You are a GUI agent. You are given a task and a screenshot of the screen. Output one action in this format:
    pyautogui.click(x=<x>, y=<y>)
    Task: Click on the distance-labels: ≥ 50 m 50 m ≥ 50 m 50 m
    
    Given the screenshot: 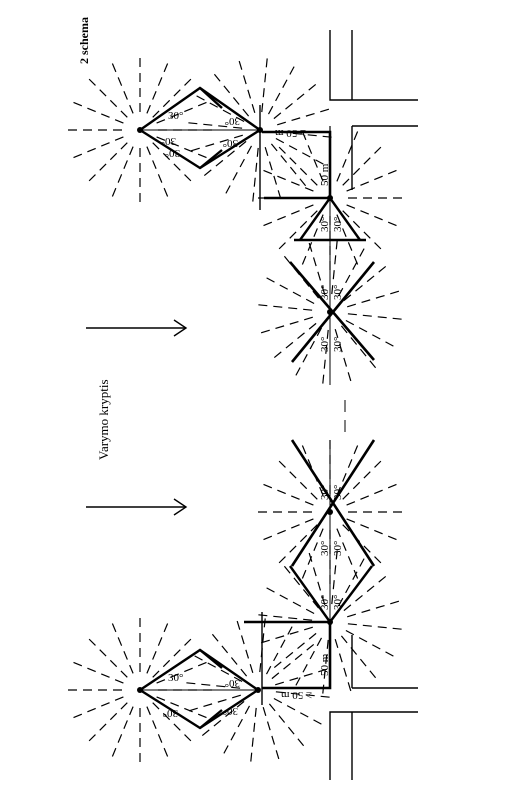 What is the action you would take?
    pyautogui.click(x=302, y=414)
    